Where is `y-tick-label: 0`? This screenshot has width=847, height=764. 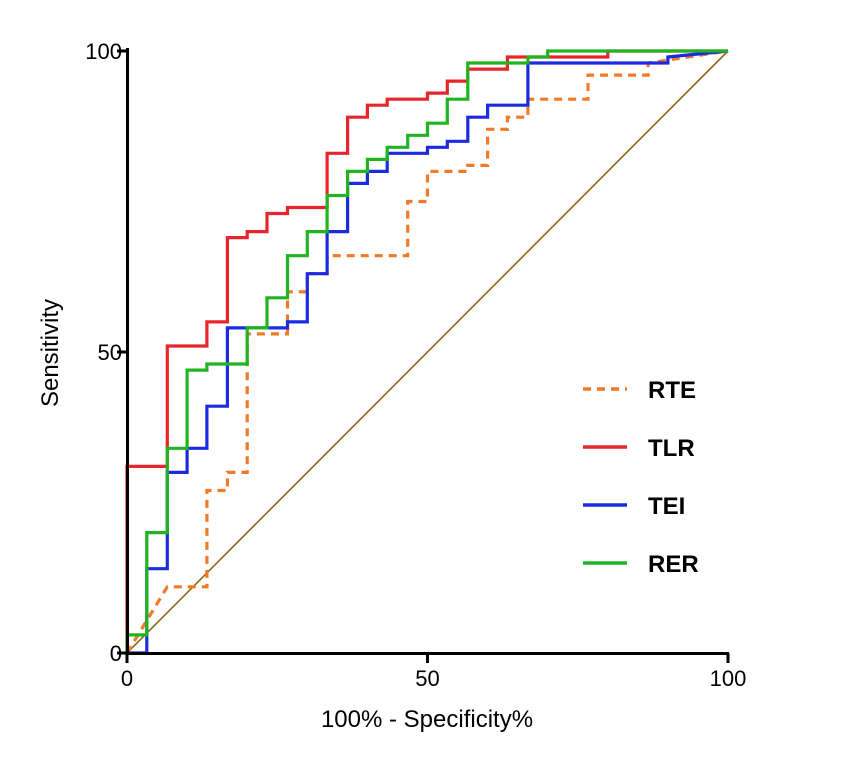
y-tick-label: 0 is located at coordinates (116, 653).